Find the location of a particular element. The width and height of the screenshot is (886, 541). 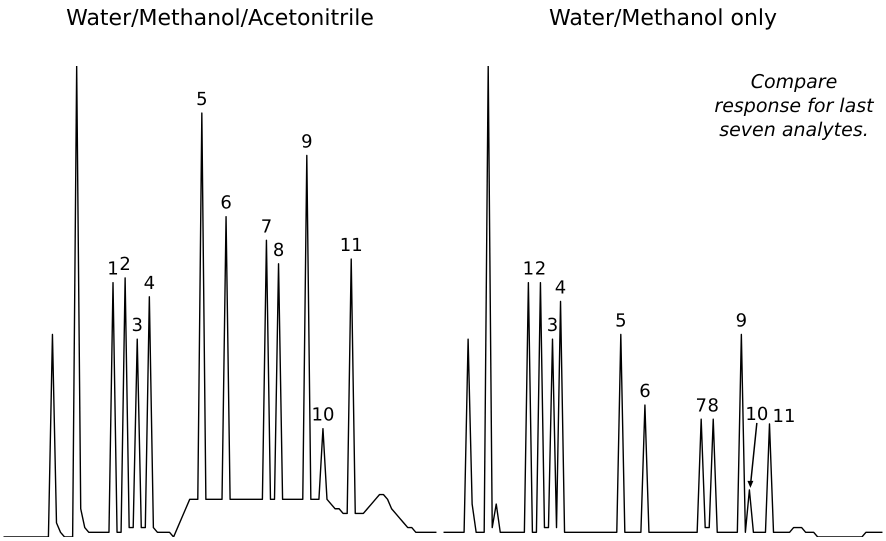

chart-title: Water/Methanol only is located at coordinates (663, 18).